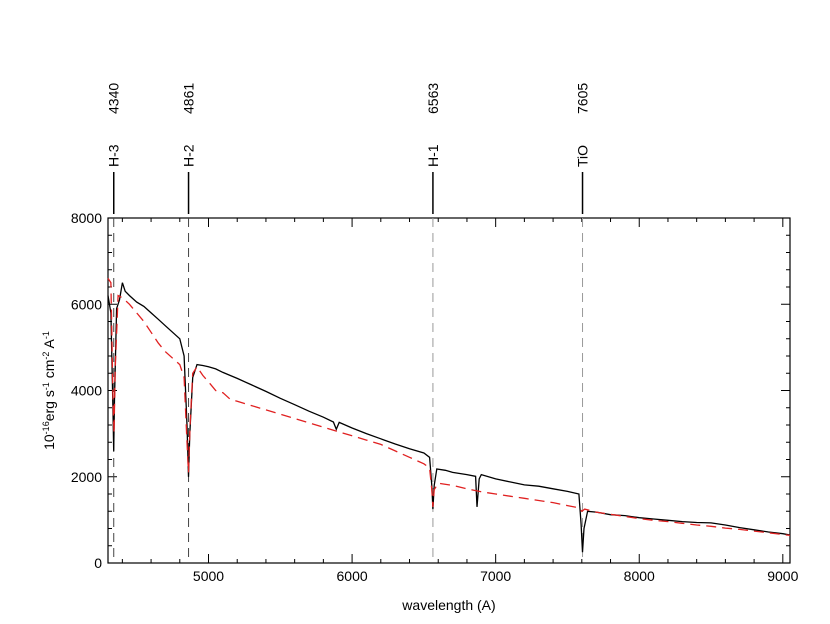 This screenshot has height=624, width=830. Describe the element at coordinates (639, 576) in the screenshot. I see `x-tick-label: 8000` at that location.